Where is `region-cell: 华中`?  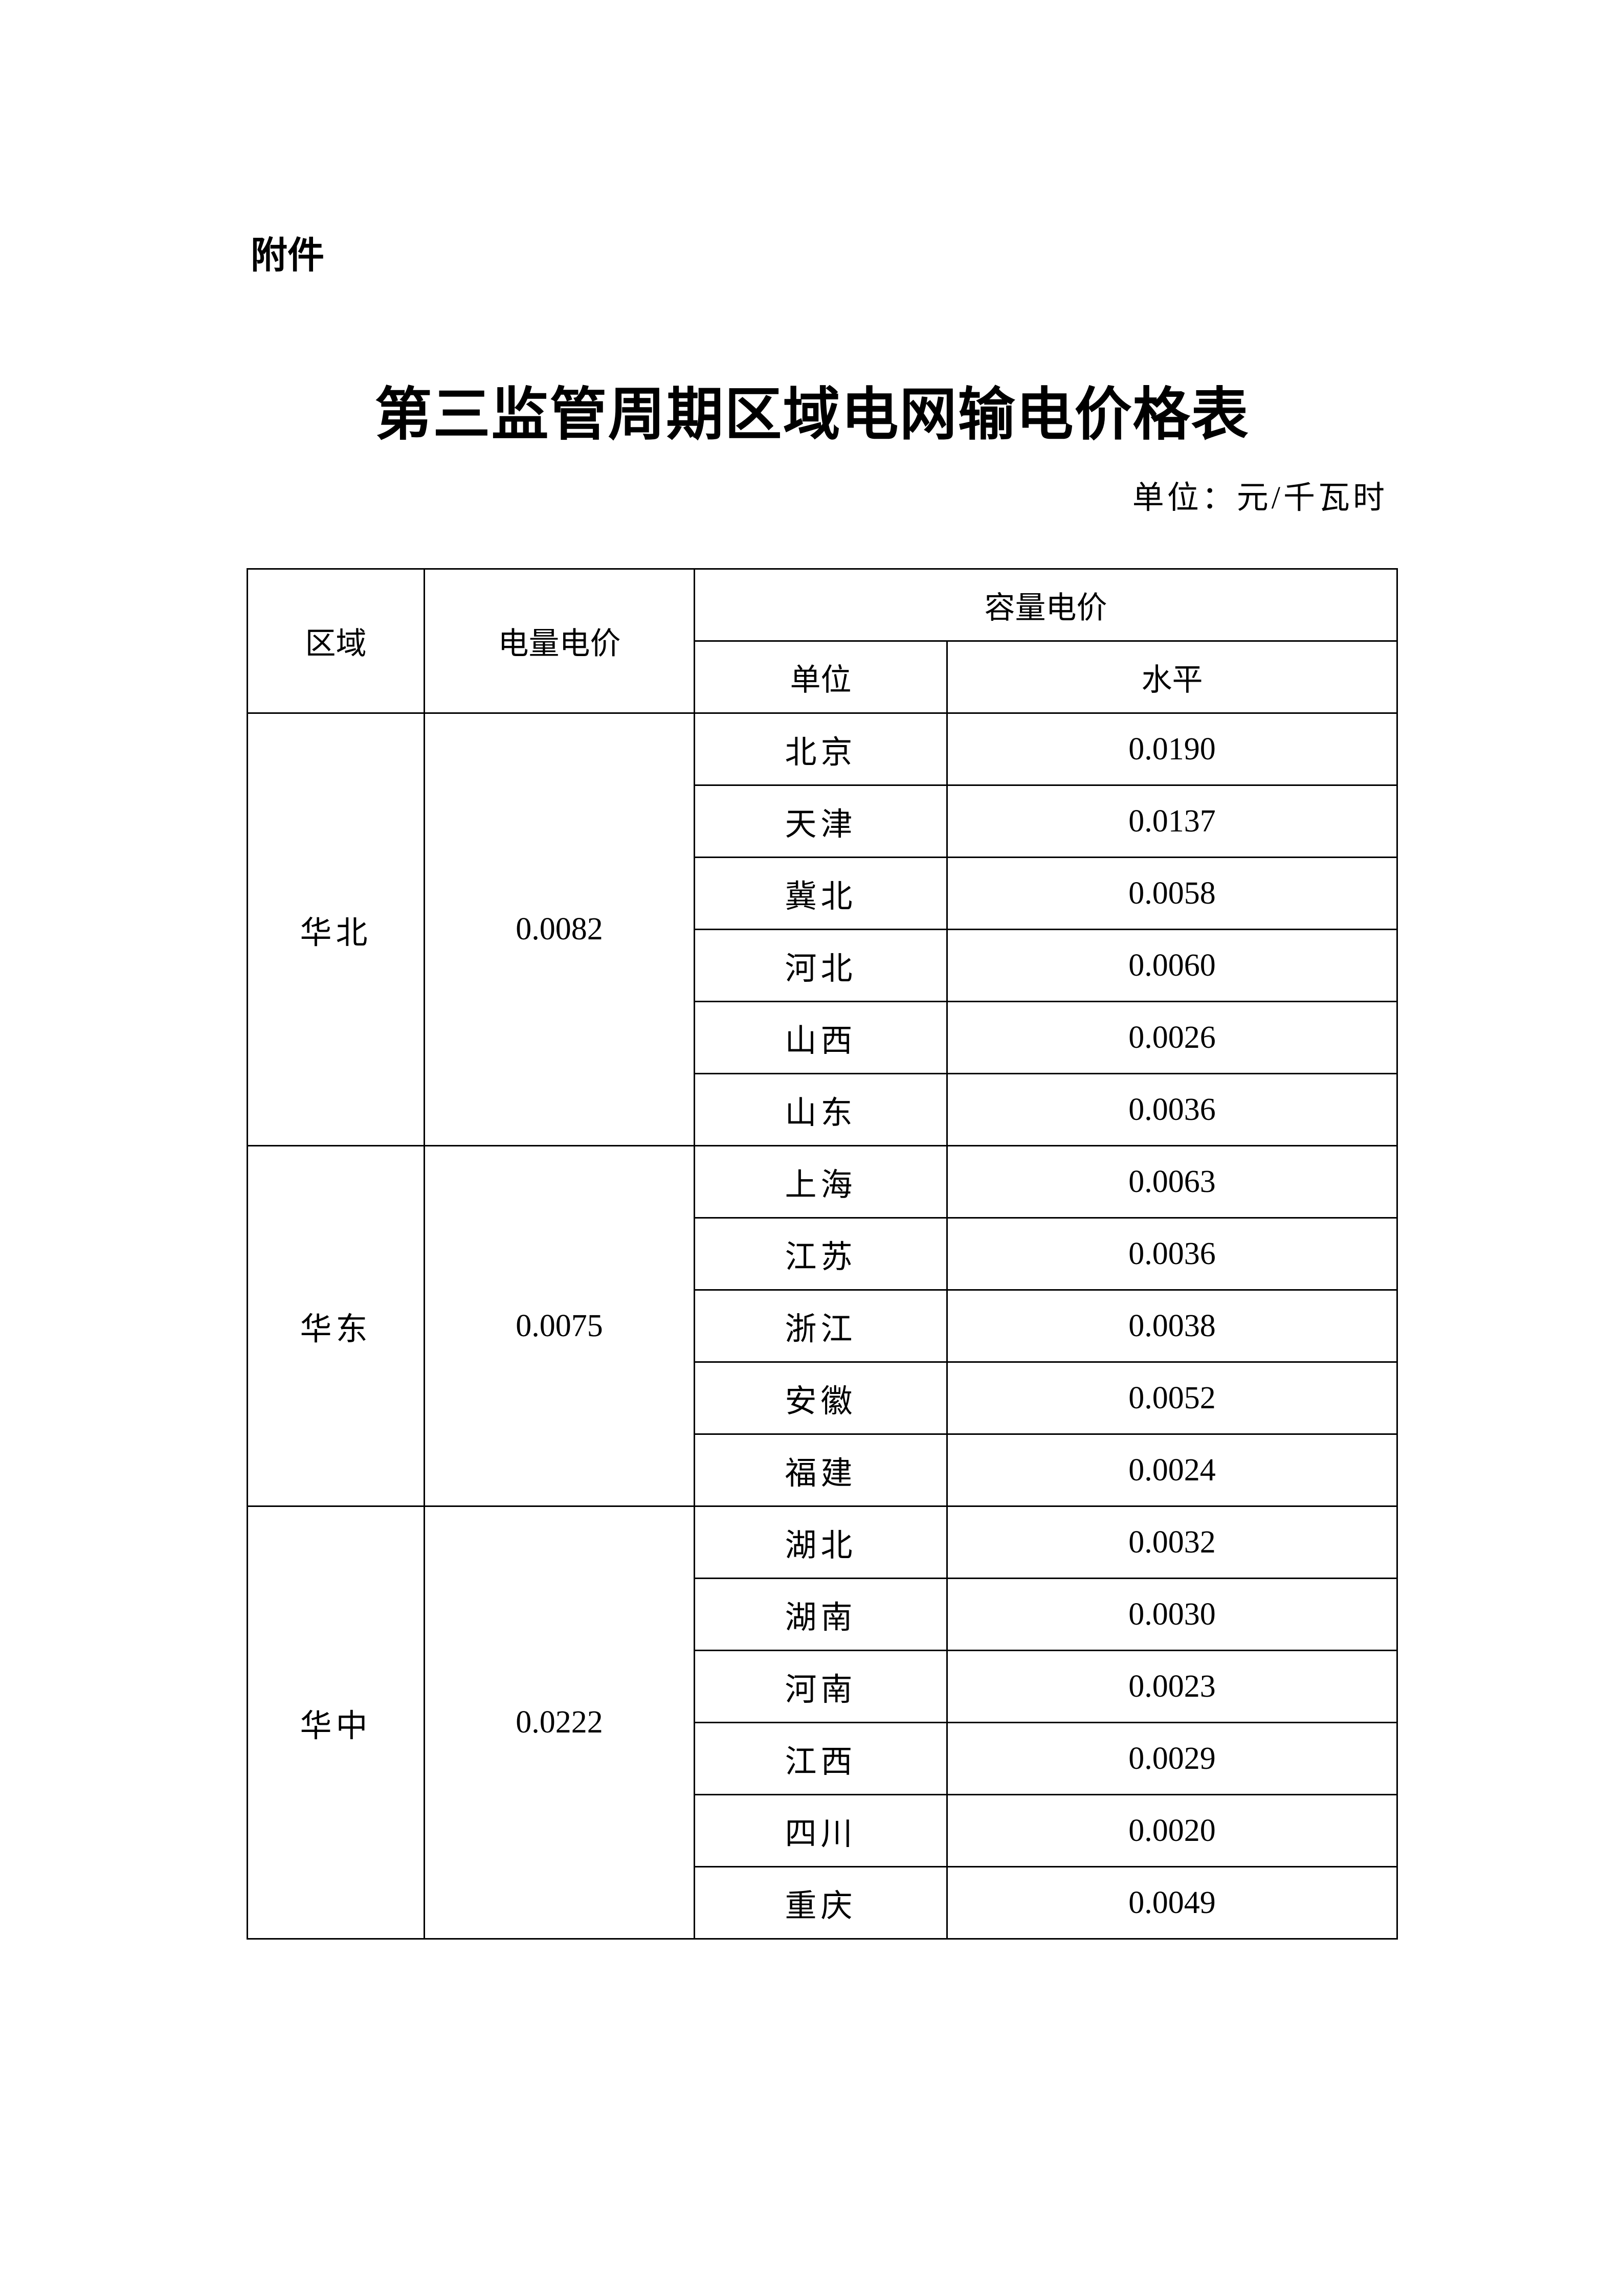 region-cell: 华中 is located at coordinates (336, 1723).